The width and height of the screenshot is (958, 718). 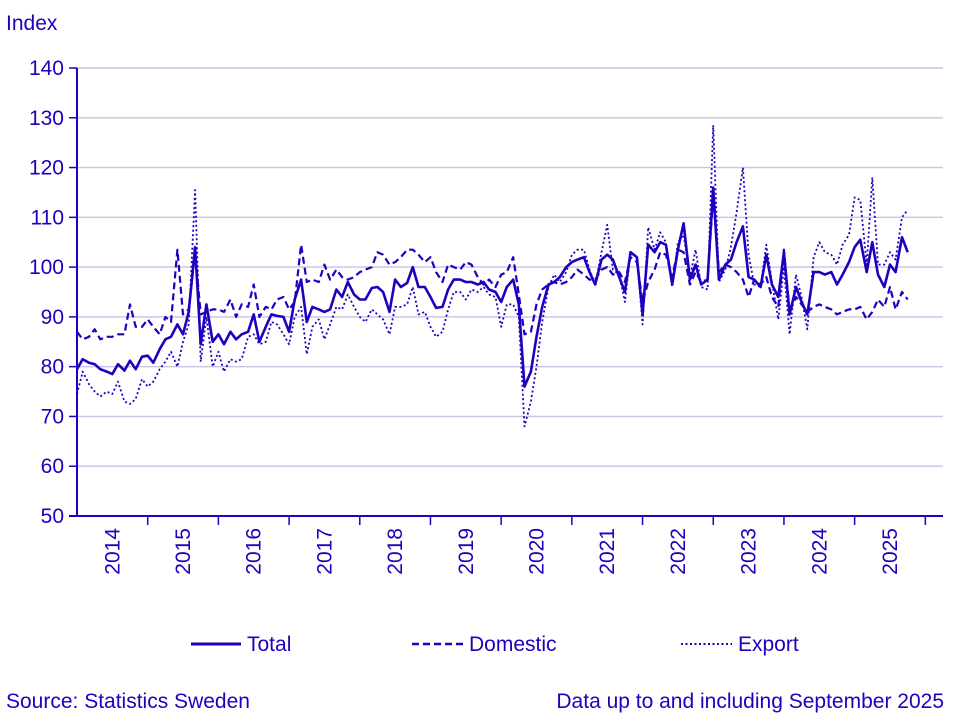 What do you see at coordinates (537, 551) in the screenshot?
I see `x-tick-label: 2020` at bounding box center [537, 551].